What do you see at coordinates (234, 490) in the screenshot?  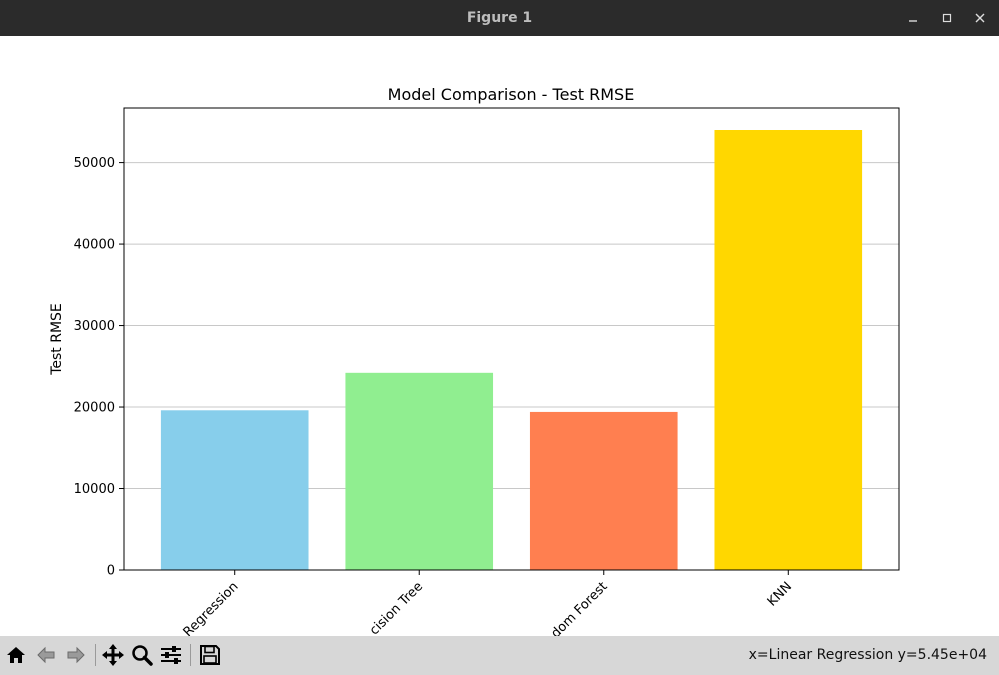 I see `bar-linear-regression` at bounding box center [234, 490].